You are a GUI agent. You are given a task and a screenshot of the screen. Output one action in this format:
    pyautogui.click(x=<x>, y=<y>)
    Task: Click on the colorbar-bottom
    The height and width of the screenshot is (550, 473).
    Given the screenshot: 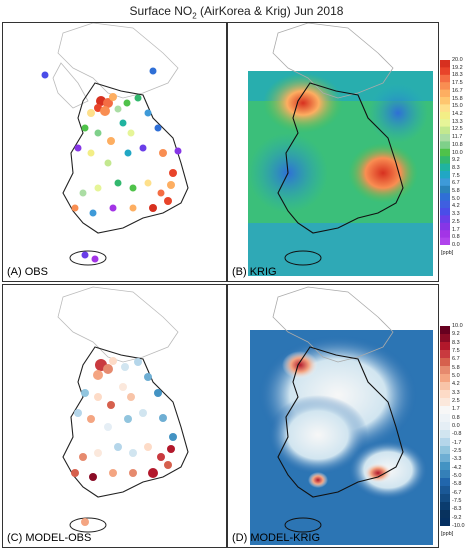 What is the action you would take?
    pyautogui.click(x=445, y=426)
    